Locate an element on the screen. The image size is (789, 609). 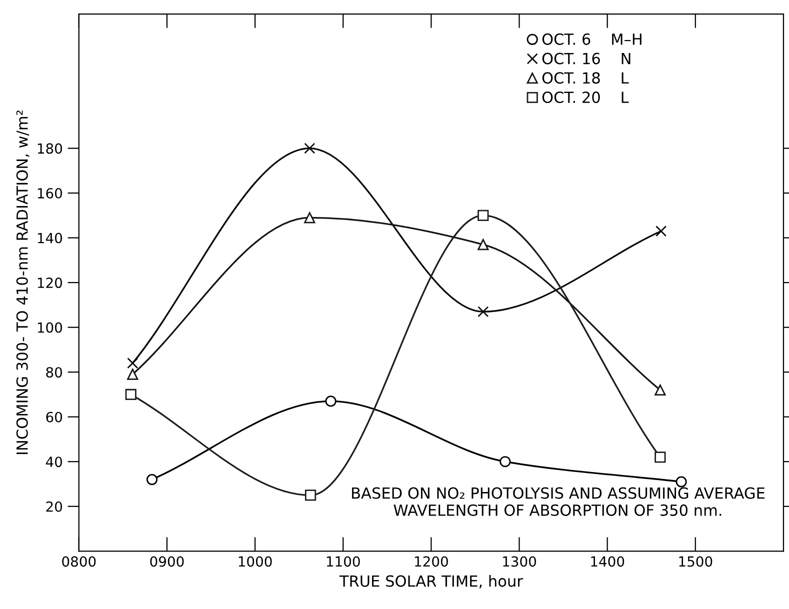
y-tick-label: 100 is located at coordinates (50, 327).